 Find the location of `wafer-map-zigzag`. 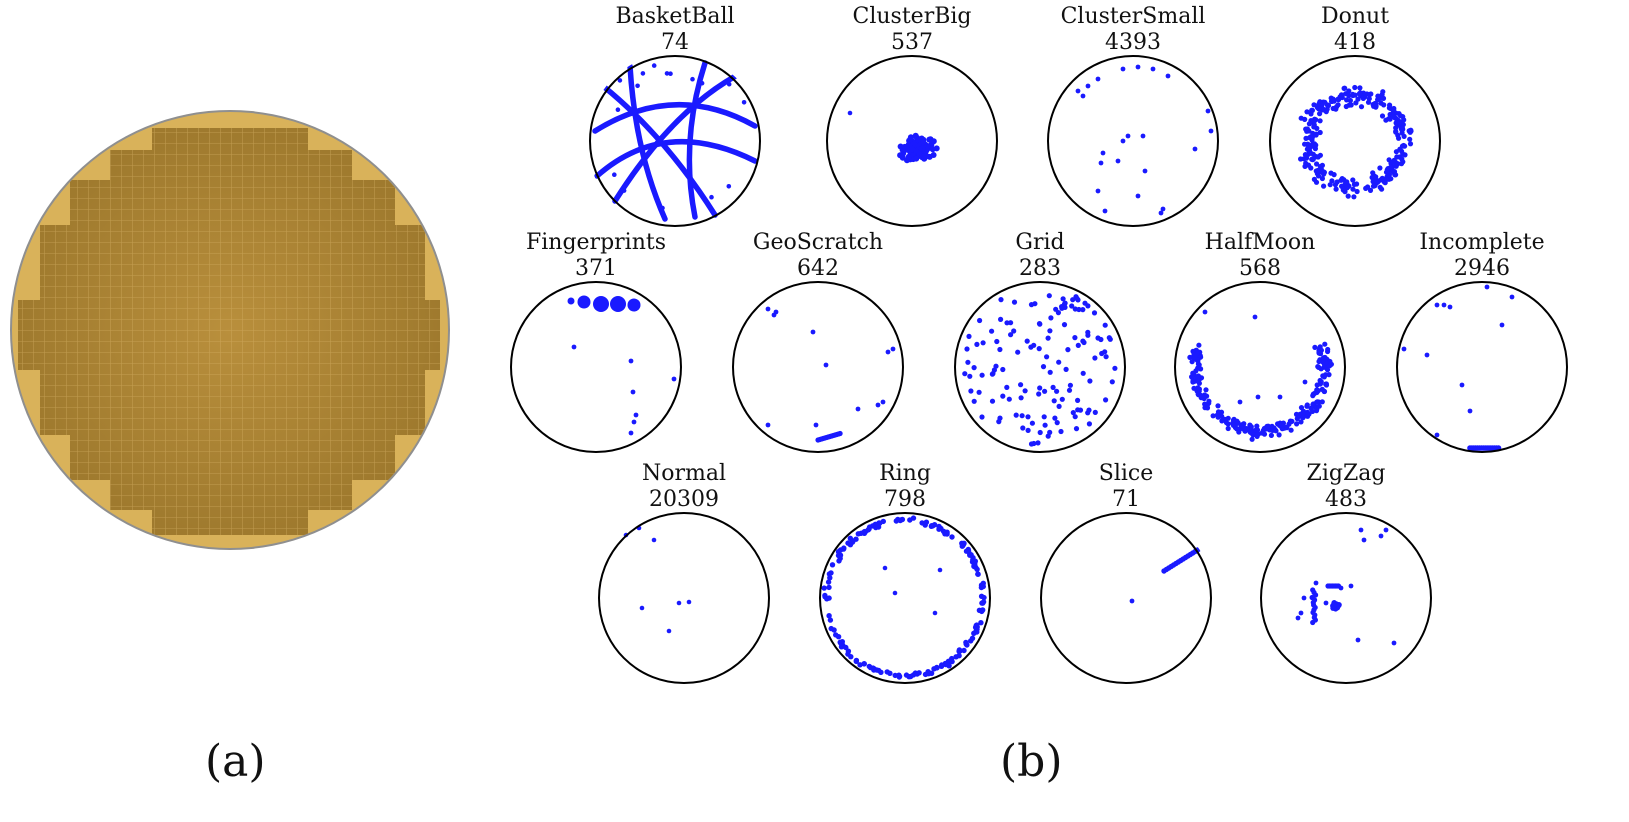

wafer-map-zigzag is located at coordinates (1346, 598).